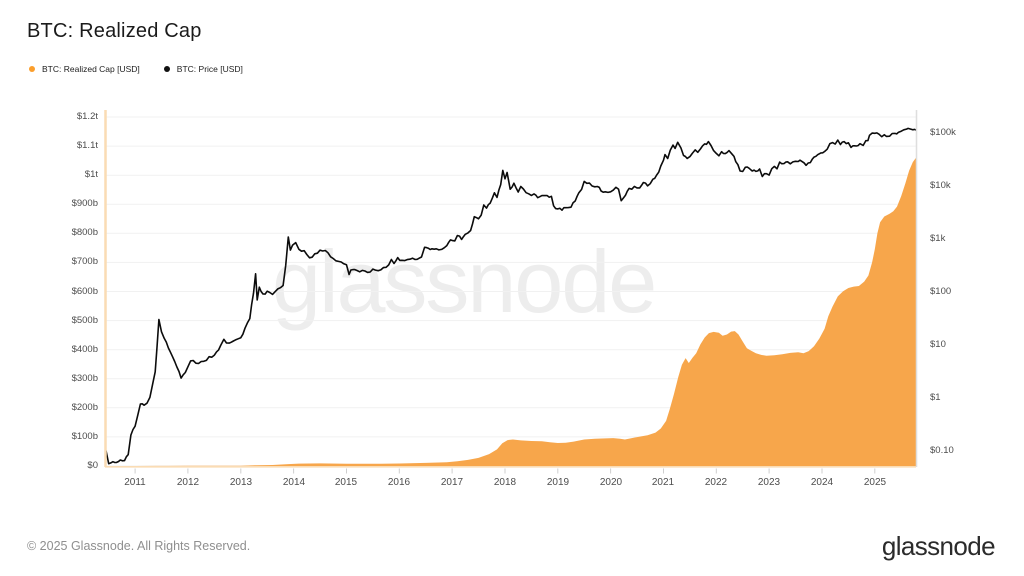  I want to click on x-axis-tick-label: 2023, so click(769, 482).